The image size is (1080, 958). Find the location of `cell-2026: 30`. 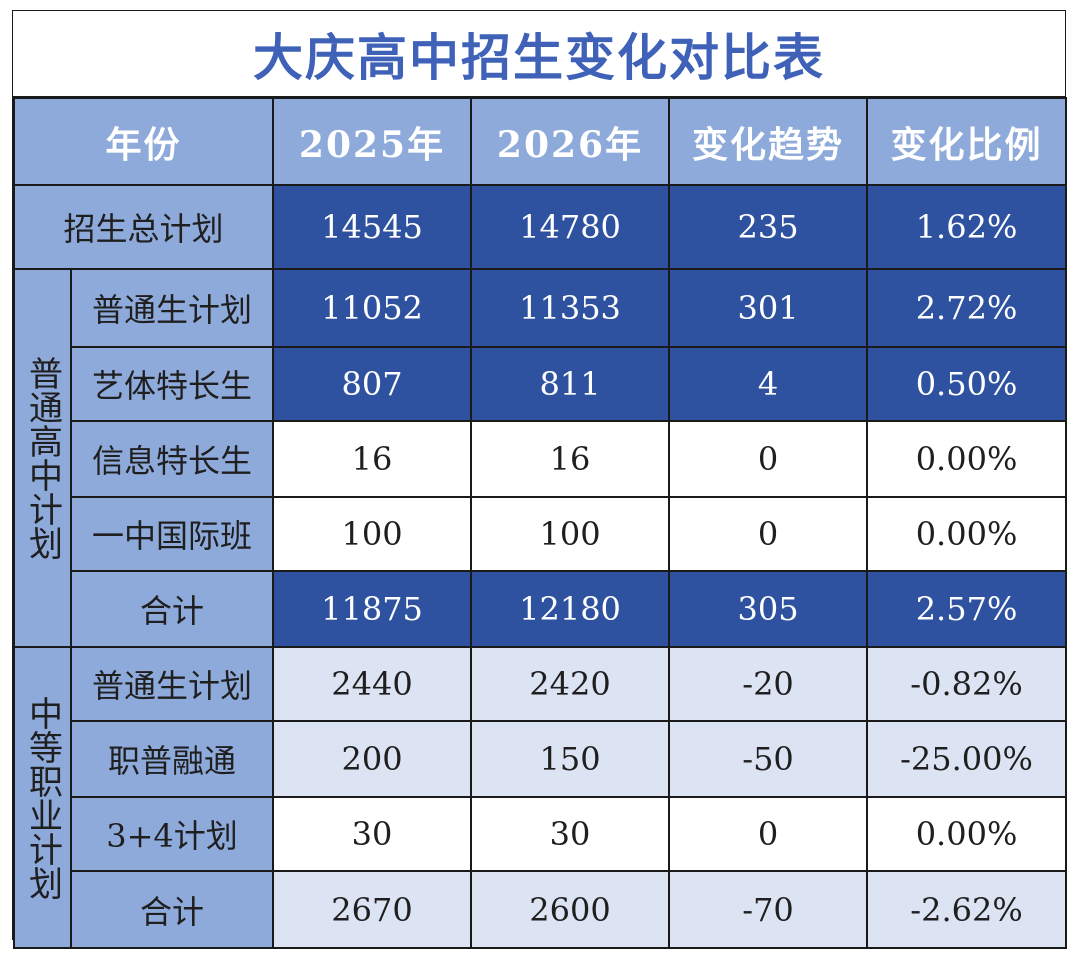

cell-2026: 30 is located at coordinates (570, 834).